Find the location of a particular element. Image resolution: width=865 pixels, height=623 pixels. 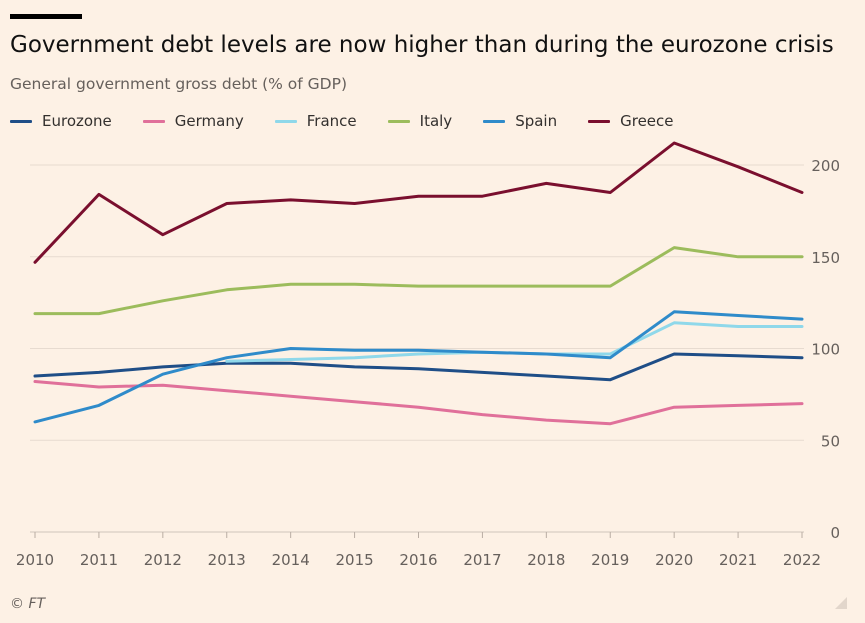

x-tick-label: 2019 is located at coordinates (610, 560).